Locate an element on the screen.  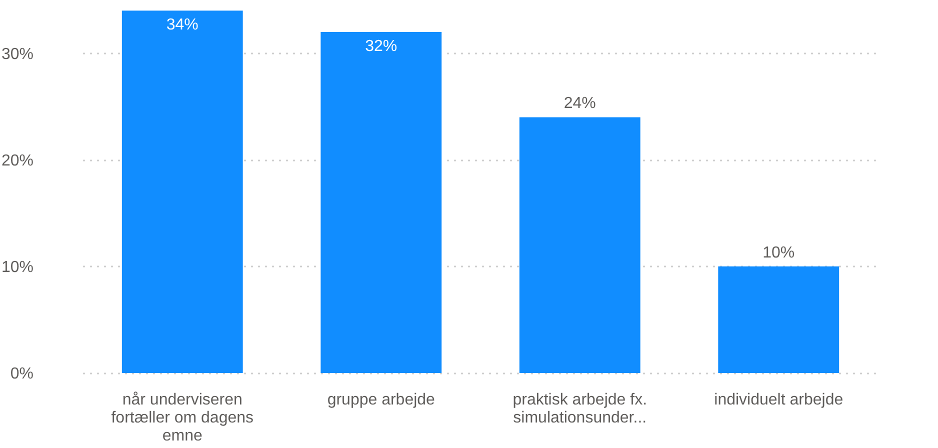
data-label: 32% is located at coordinates (381, 46).